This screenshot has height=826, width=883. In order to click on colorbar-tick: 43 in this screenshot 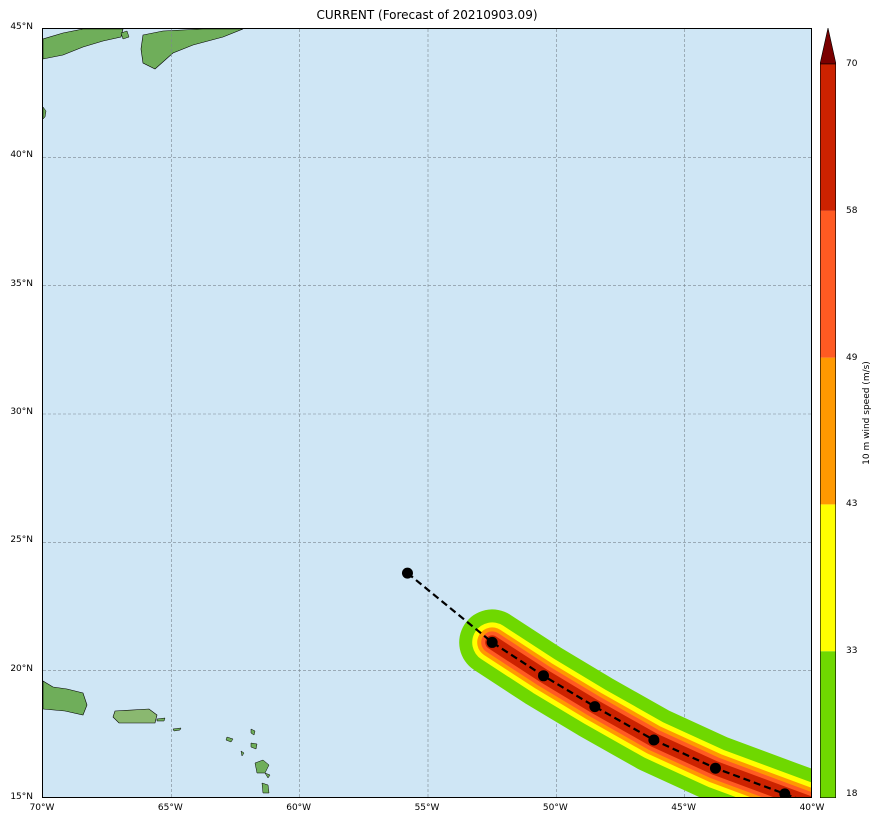, I will do `click(852, 504)`.